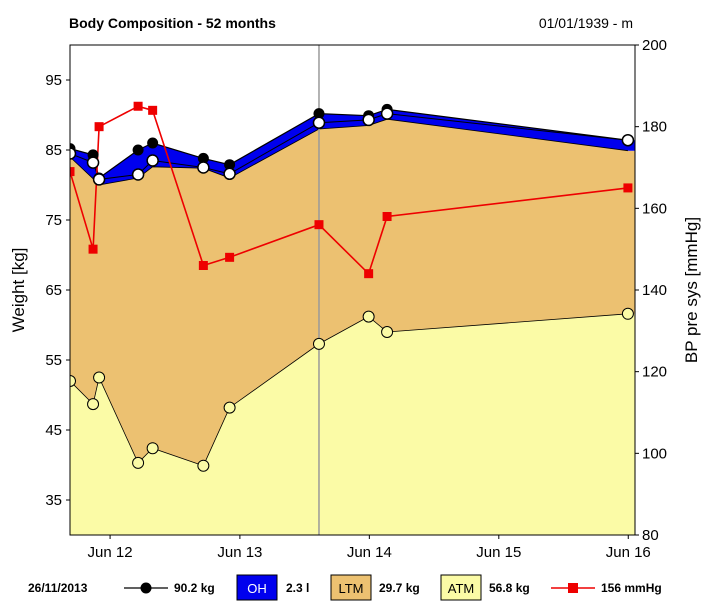 This screenshot has height=610, width=709. What do you see at coordinates (53, 290) in the screenshot?
I see `y-left-tick-label: 65` at bounding box center [53, 290].